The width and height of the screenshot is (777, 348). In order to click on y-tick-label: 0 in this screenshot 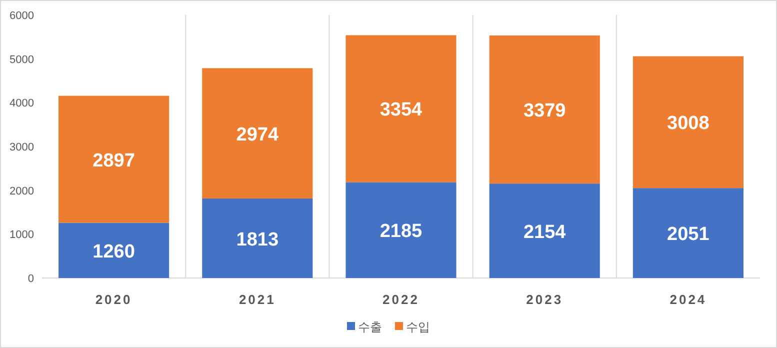, I will do `click(31, 279)`.